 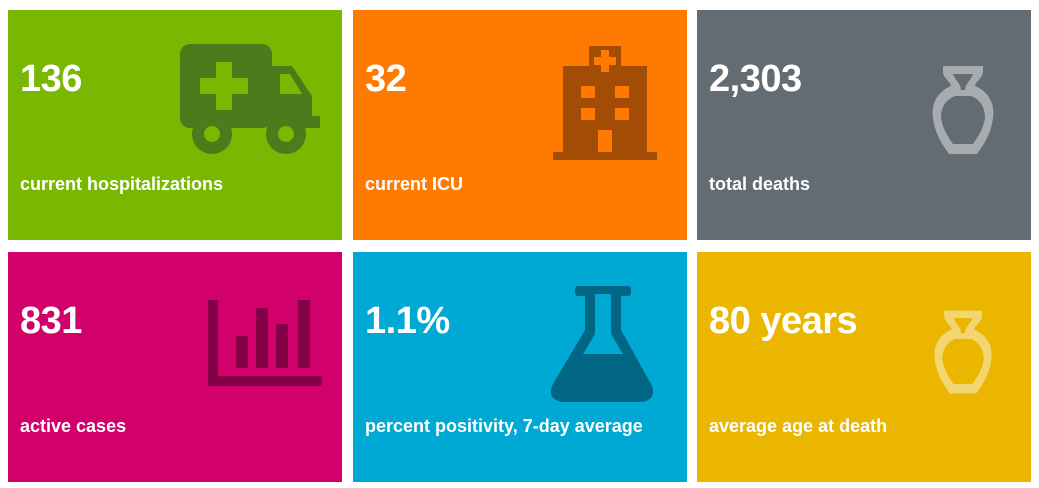 What do you see at coordinates (386, 79) in the screenshot?
I see `stat-value: 32` at bounding box center [386, 79].